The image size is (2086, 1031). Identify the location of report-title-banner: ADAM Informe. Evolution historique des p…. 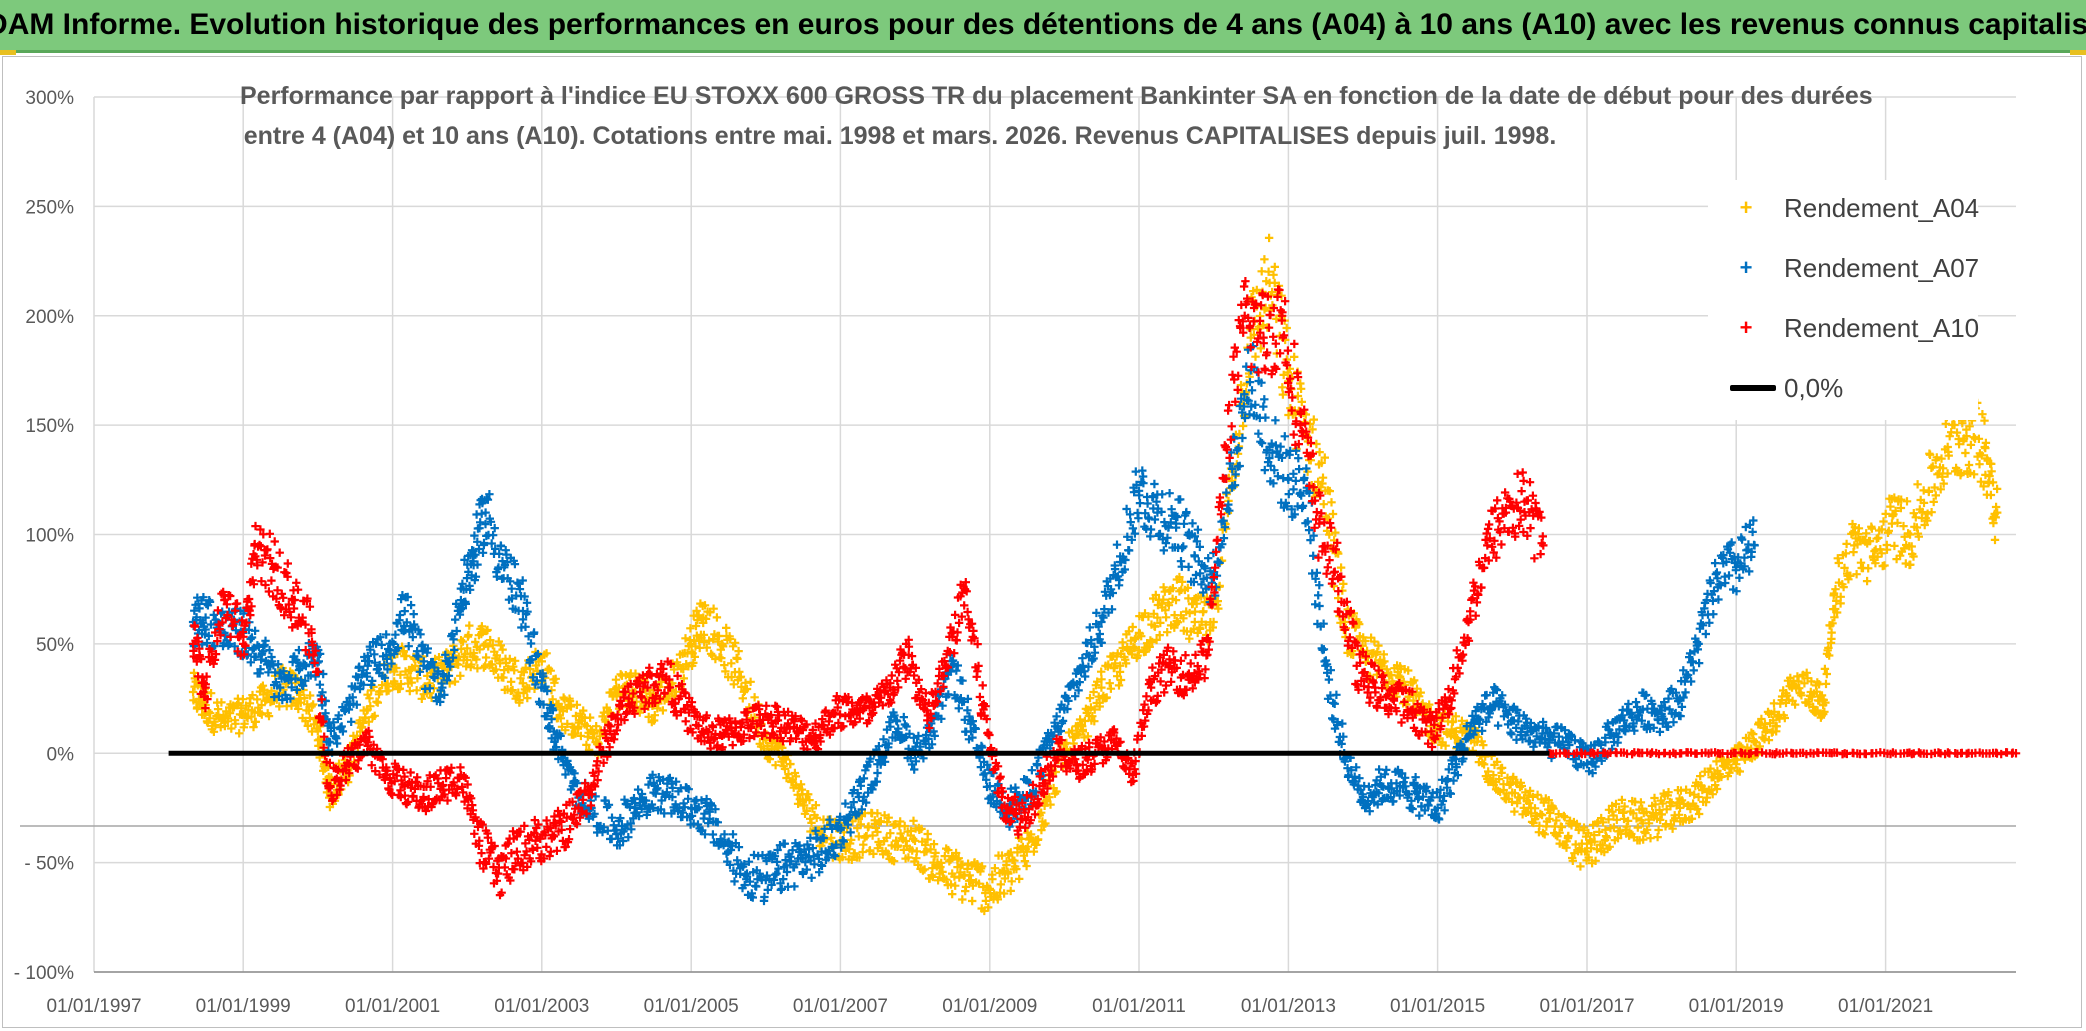
(1043, 26).